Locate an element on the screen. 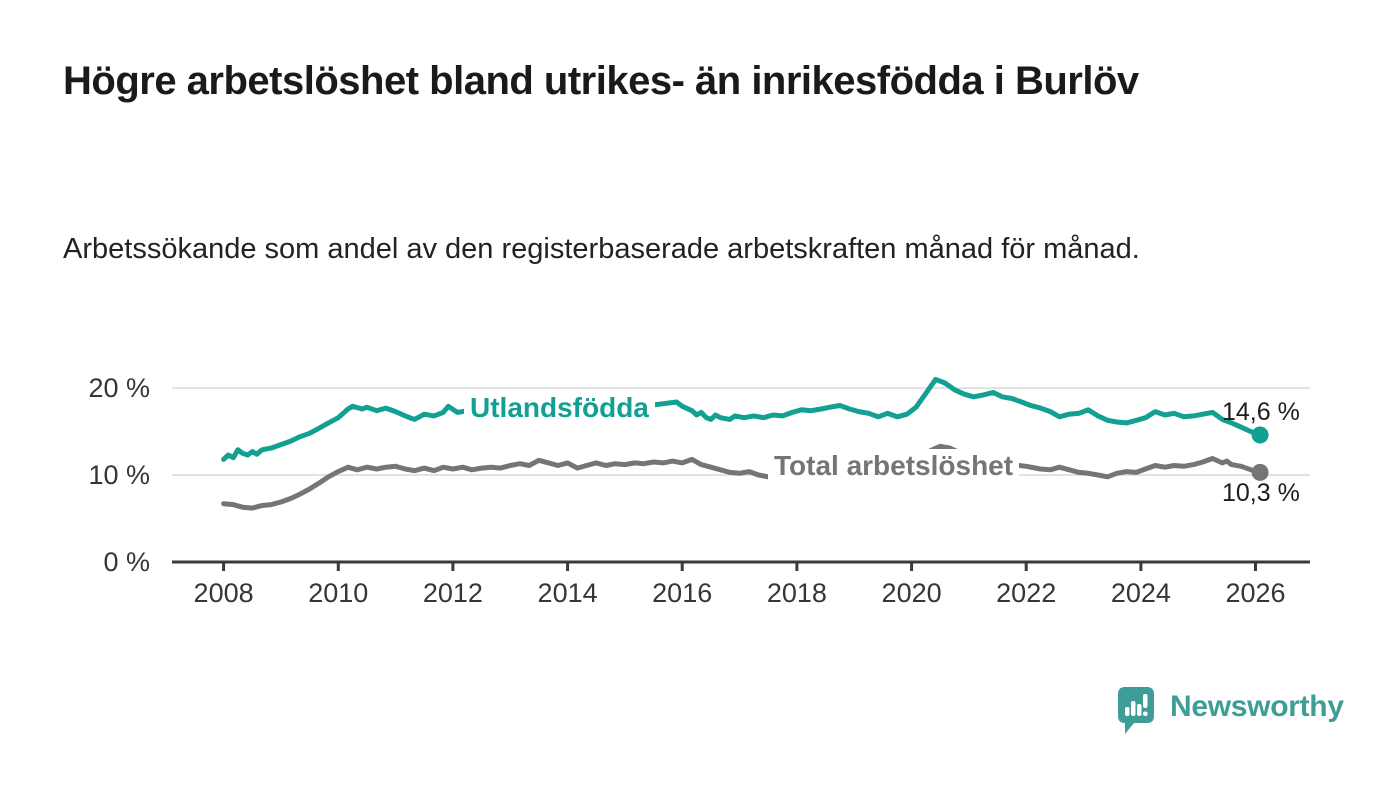  series-label-utlandsfodda: Utlandsfödda is located at coordinates (559, 408).